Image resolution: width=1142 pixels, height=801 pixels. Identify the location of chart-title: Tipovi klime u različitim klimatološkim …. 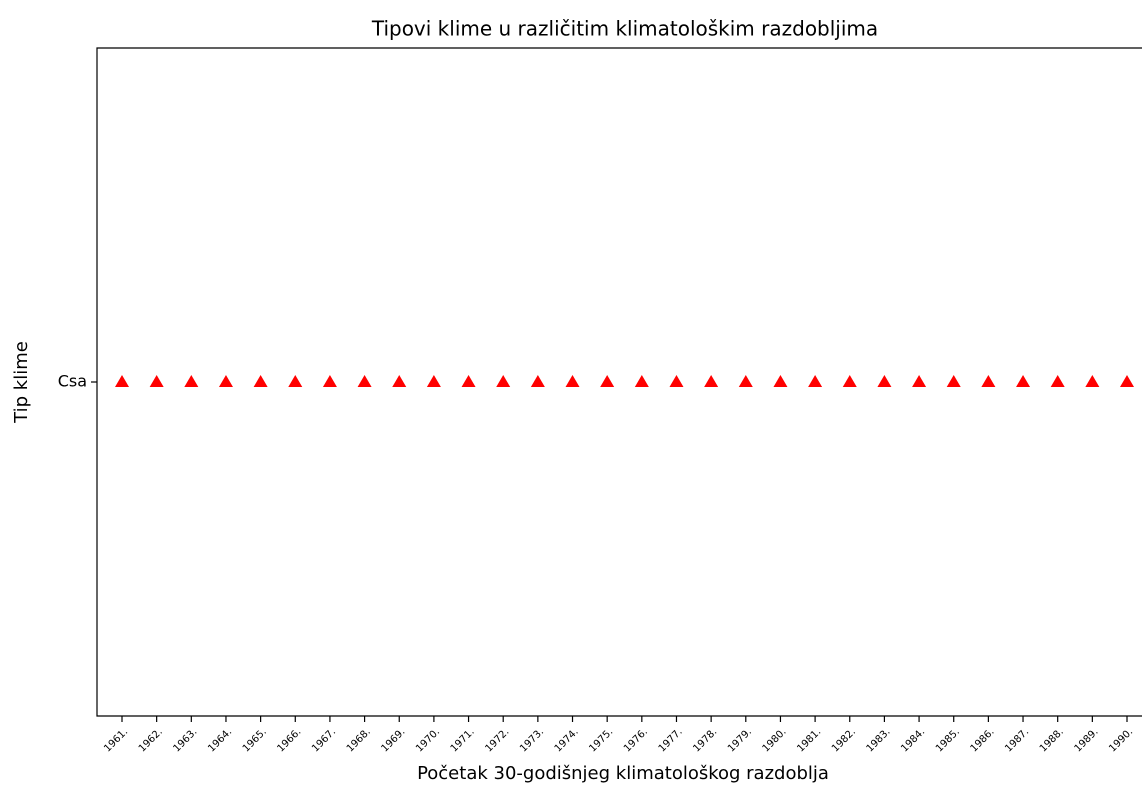
(624, 29).